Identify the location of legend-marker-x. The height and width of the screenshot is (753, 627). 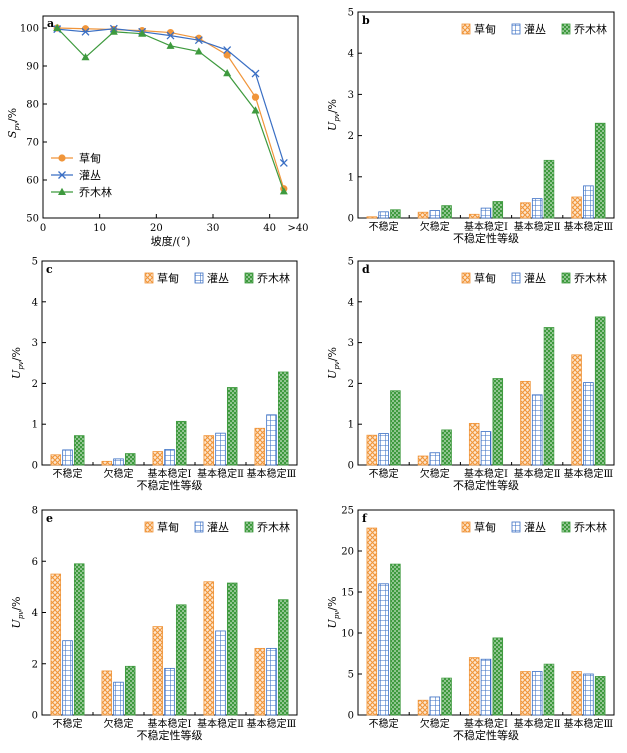
(62, 175).